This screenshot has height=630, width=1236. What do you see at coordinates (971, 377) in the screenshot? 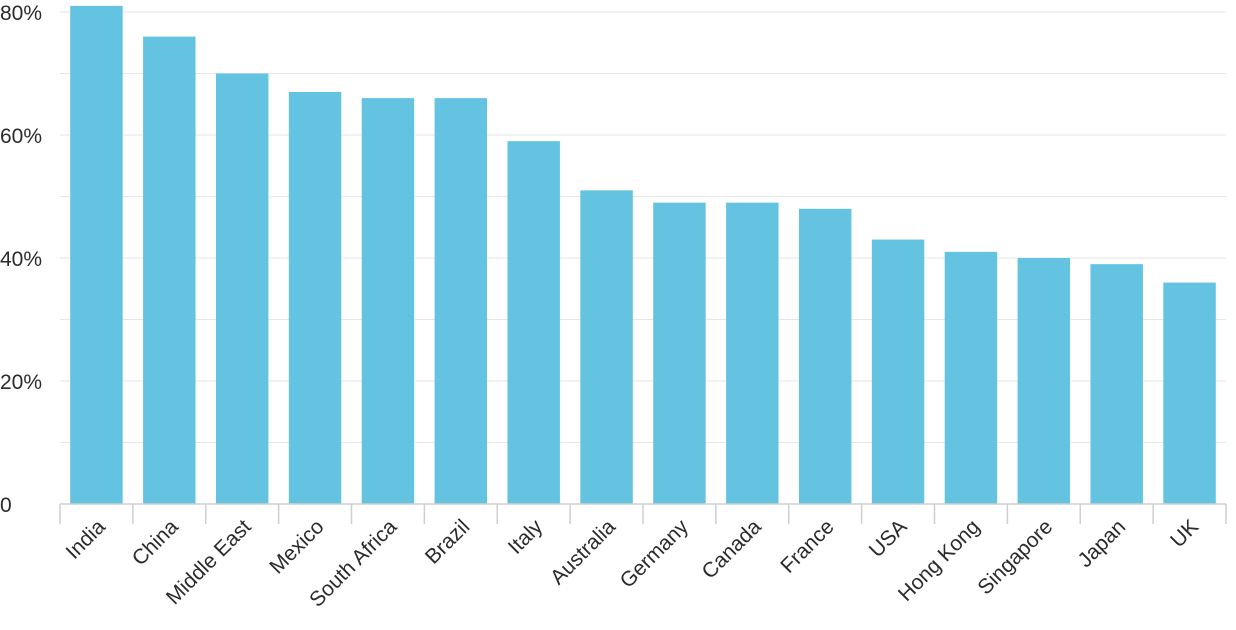
I see `bar-hong-kong` at bounding box center [971, 377].